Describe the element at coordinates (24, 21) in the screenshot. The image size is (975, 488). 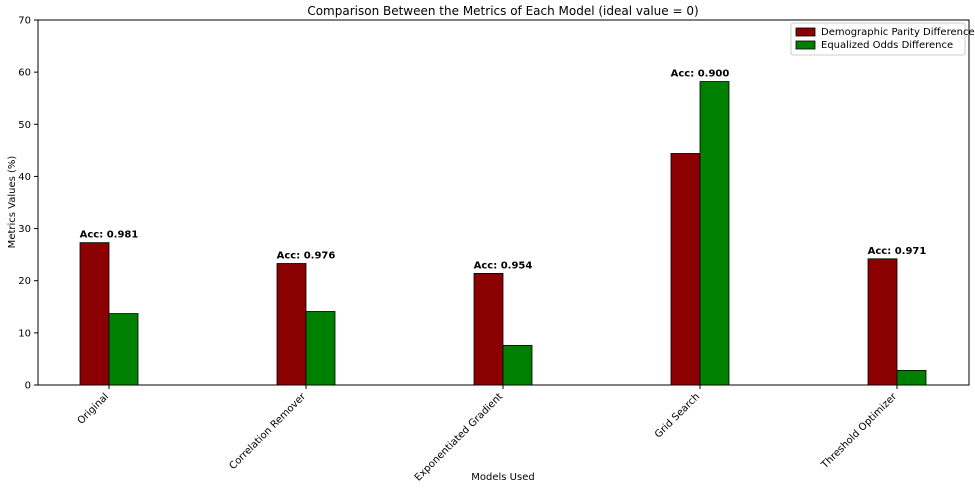
I see `y-tick-label: 70` at that location.